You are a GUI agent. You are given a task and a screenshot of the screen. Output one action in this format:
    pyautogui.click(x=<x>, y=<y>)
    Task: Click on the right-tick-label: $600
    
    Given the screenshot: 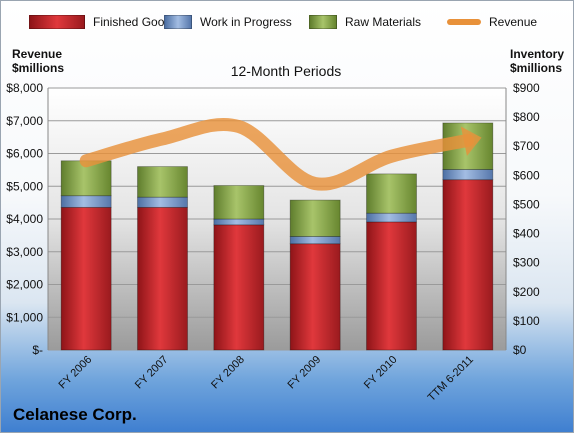 What is the action you would take?
    pyautogui.click(x=526, y=175)
    